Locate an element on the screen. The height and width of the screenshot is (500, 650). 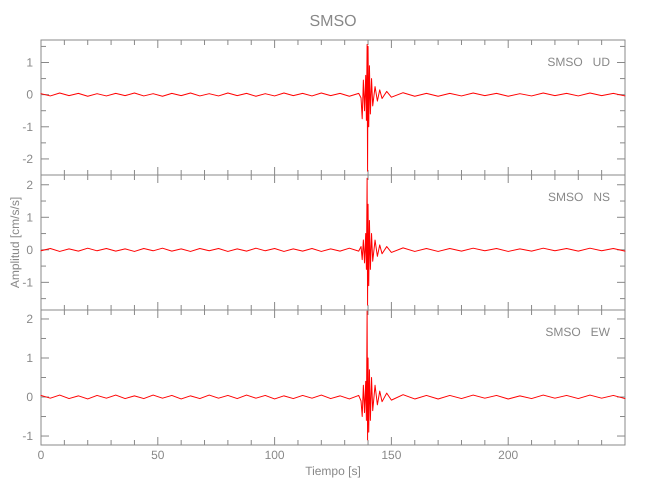
y-tick-label: -2 is located at coordinates (28, 159).